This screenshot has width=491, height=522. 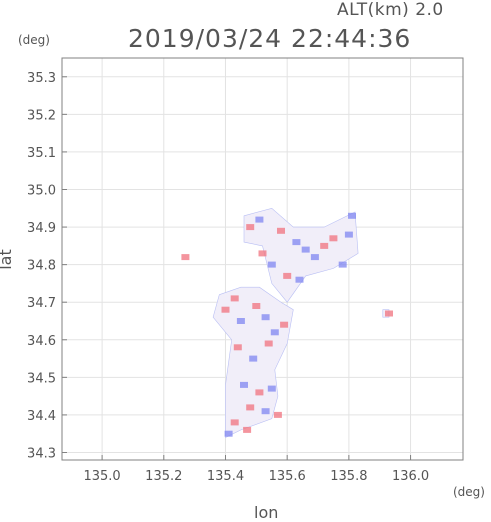 I want to click on echo-region-south, so click(x=253, y=362).